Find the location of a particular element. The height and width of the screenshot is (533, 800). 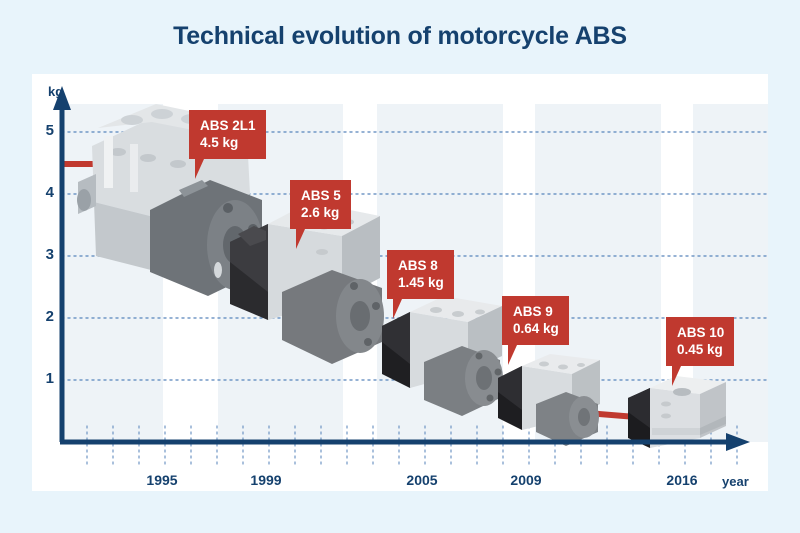

callout-abs-9-weight: 0.64 kg is located at coordinates (536, 328).